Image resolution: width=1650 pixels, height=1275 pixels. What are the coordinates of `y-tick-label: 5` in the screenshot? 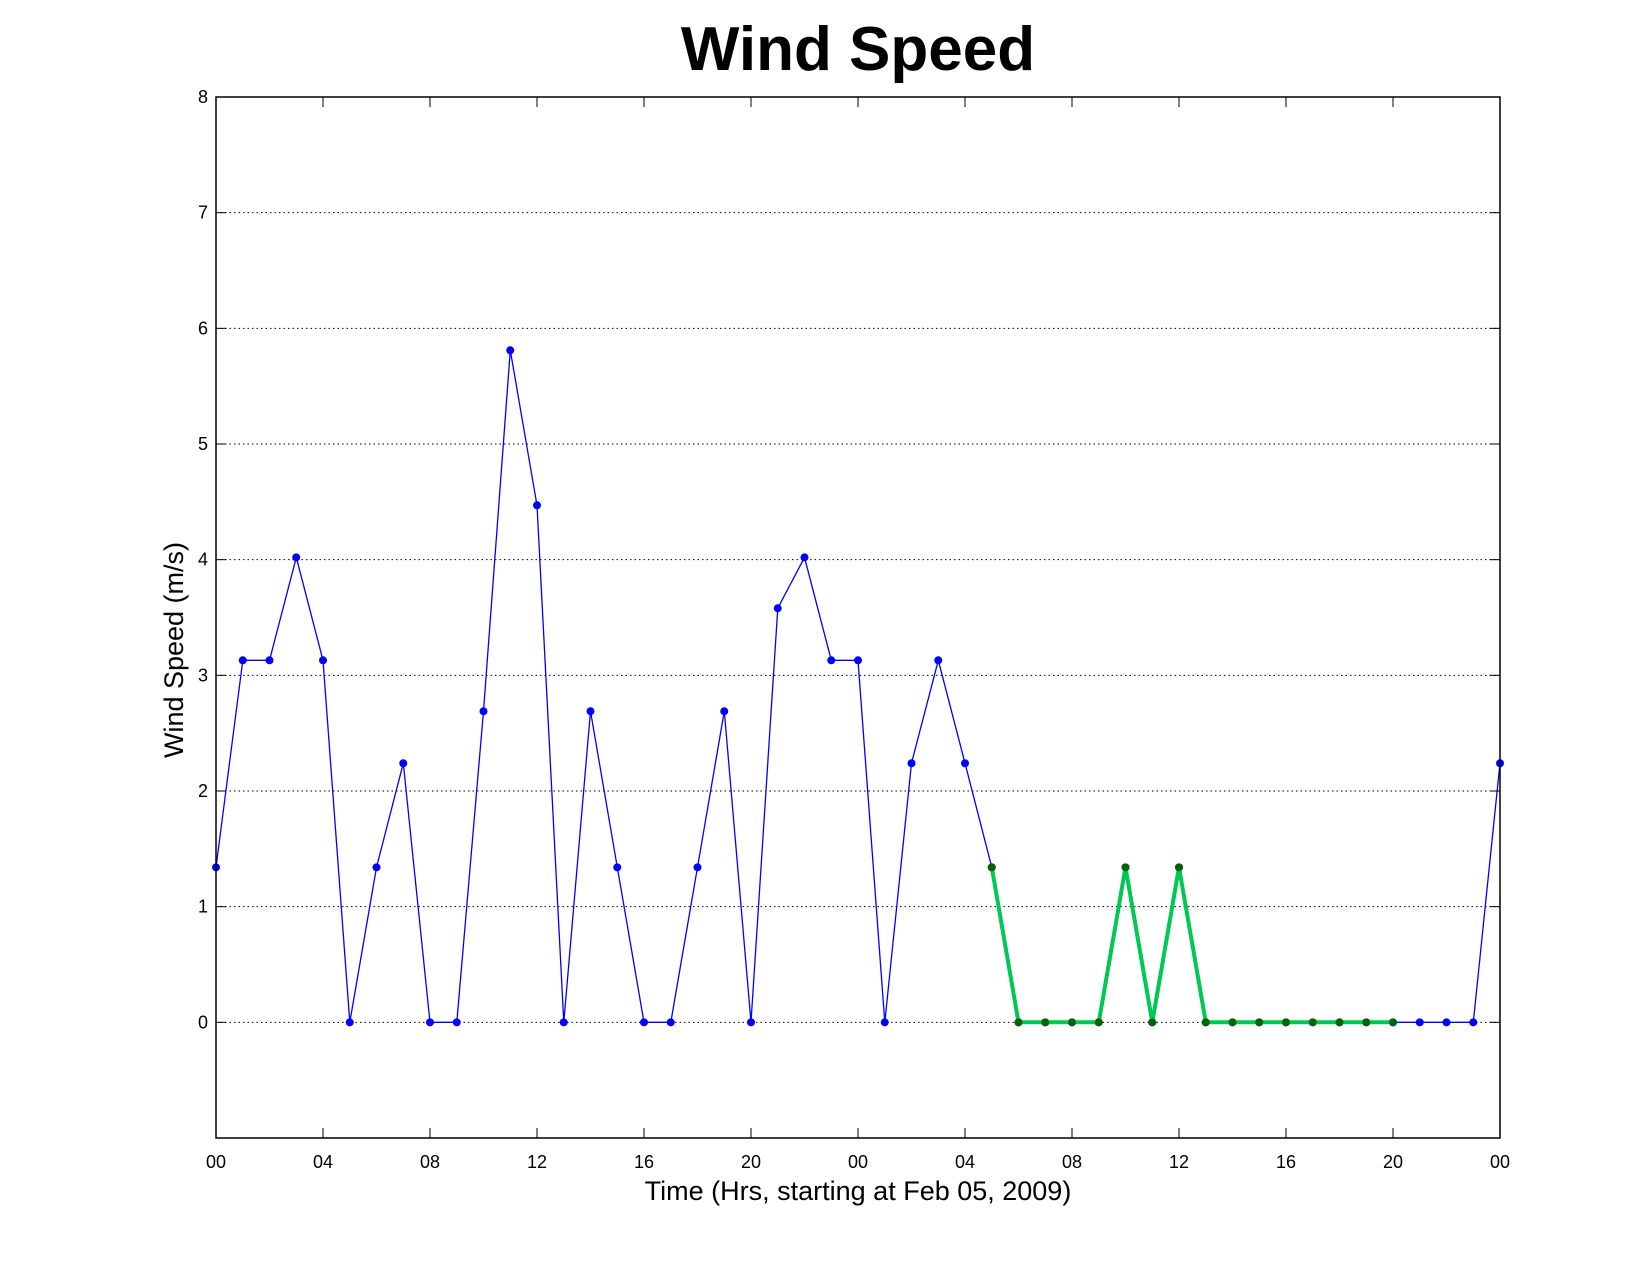 It's located at (203, 444).